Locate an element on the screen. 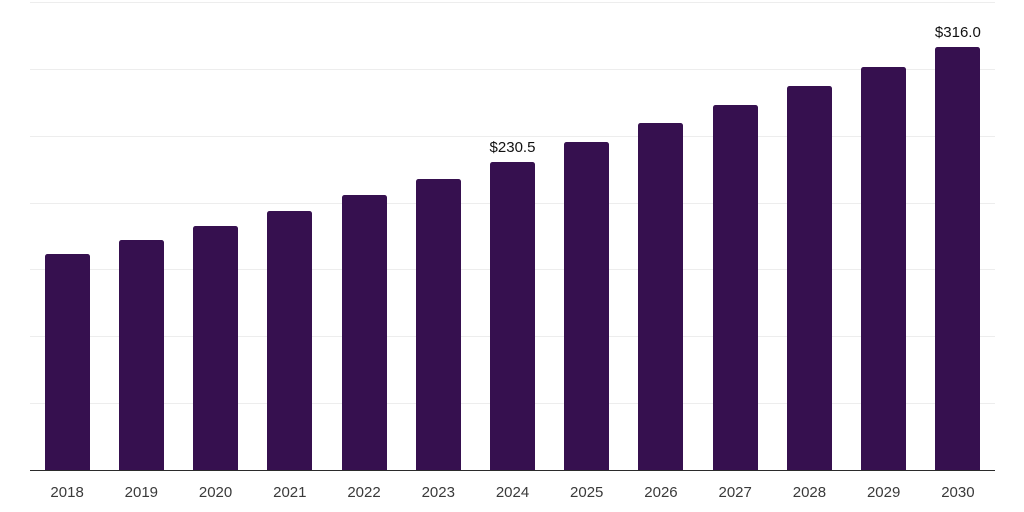  bar-2030 is located at coordinates (958, 258).